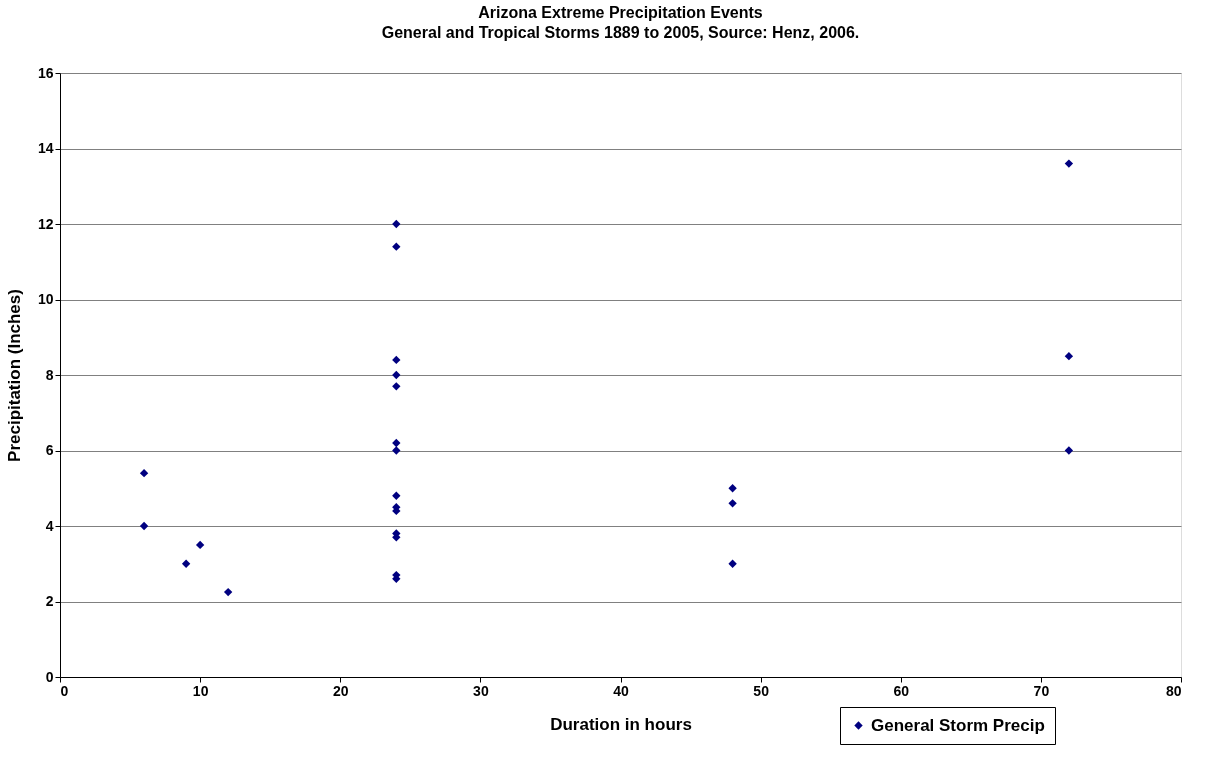 This screenshot has width=1214, height=784. I want to click on y-tick-label: 10, so click(45, 299).